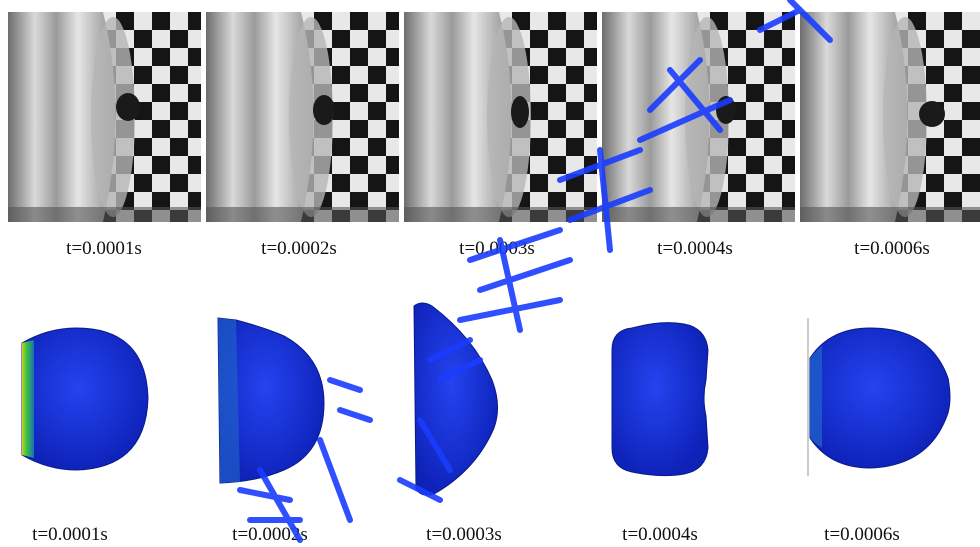 The image size is (980, 547). Describe the element at coordinates (660, 534) in the screenshot. I see `simulation-caption-4: t=0.0004s` at that location.